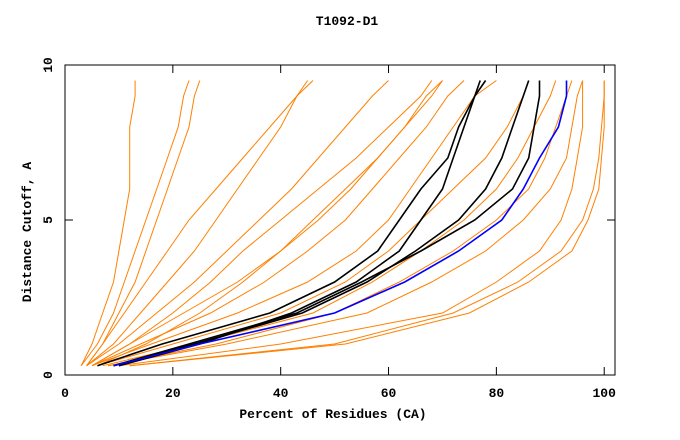  I want to click on y-tick-label: 5, so click(48, 220).